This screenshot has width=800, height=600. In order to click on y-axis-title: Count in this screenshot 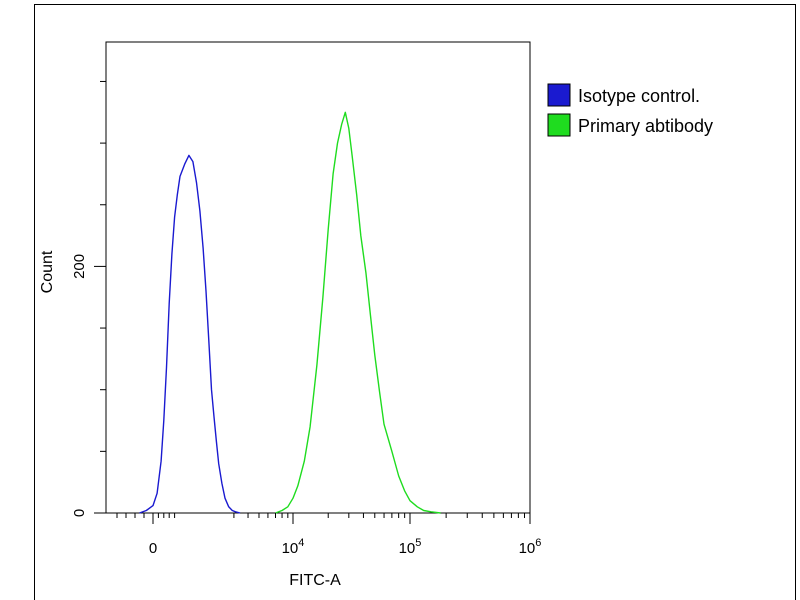, I will do `click(47, 271)`.